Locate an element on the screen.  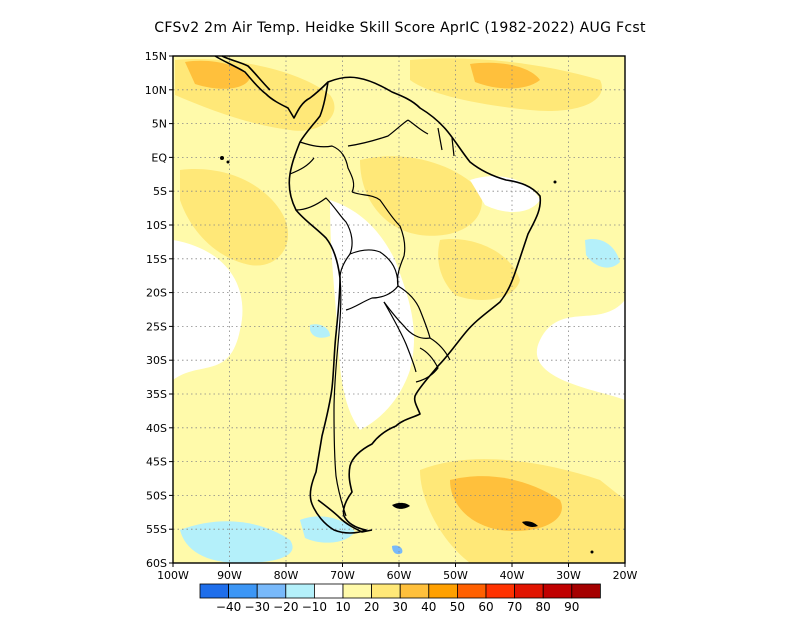
legend-label: −30 is located at coordinates (257, 607).